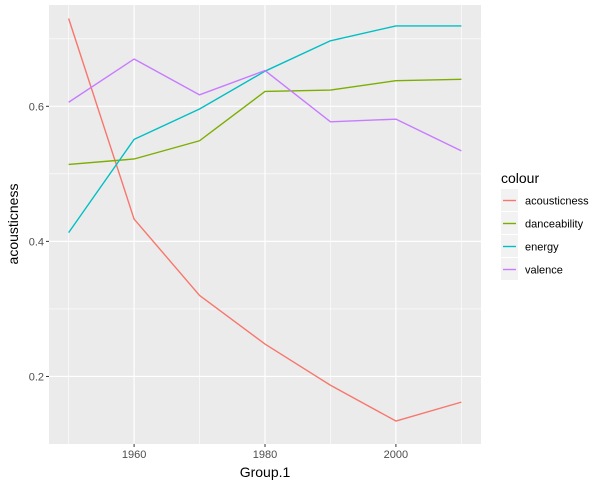 Image resolution: width=611 pixels, height=488 pixels. Describe the element at coordinates (265, 122) in the screenshot. I see `series-line-danceability` at that location.